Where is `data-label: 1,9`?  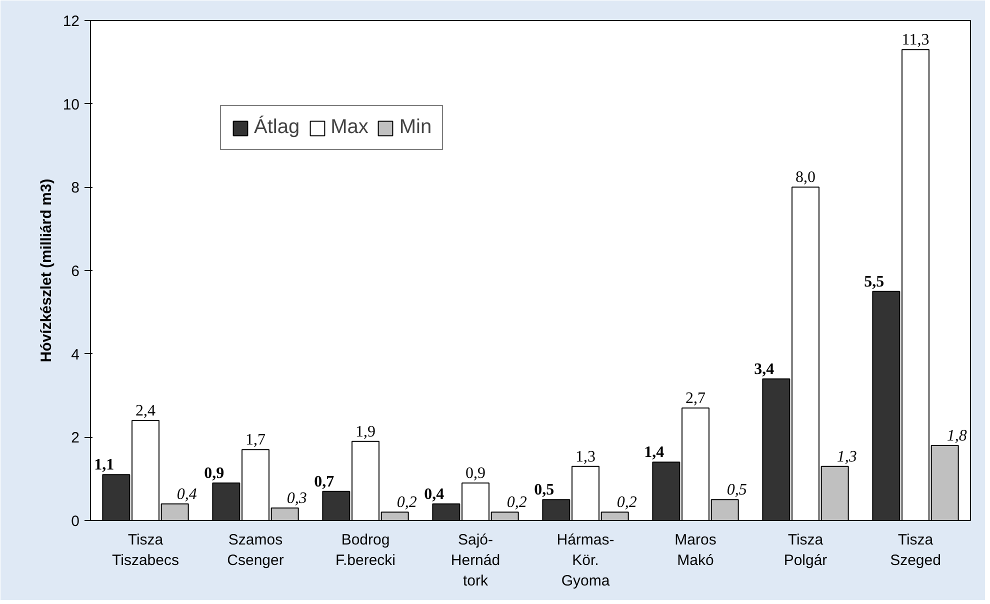 data-label: 1,9 is located at coordinates (366, 431).